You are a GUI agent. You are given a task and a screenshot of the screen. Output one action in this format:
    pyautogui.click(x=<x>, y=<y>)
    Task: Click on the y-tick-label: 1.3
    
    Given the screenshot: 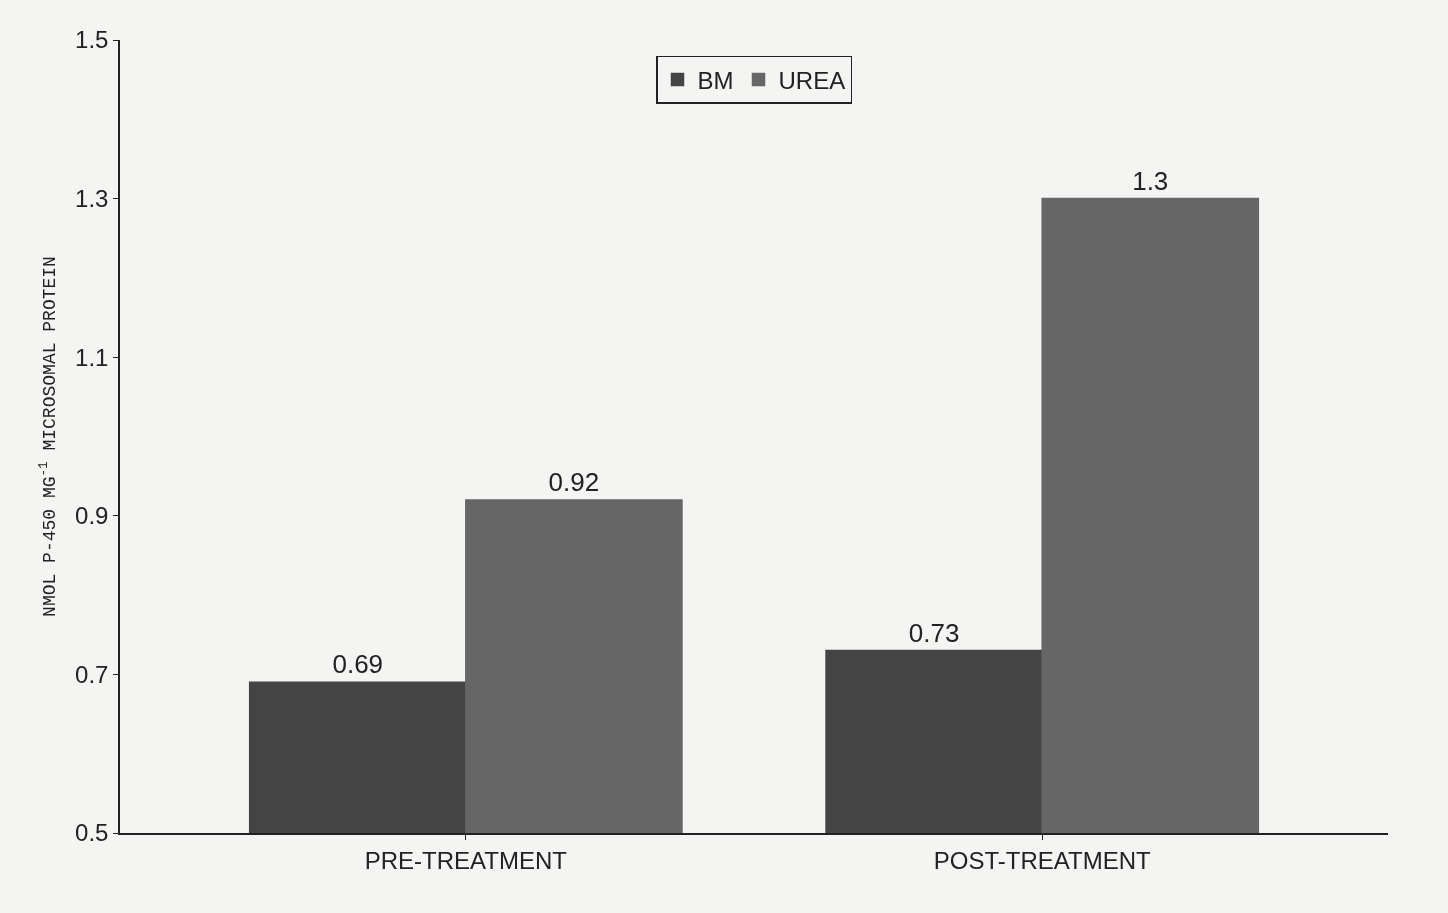 What is the action you would take?
    pyautogui.click(x=92, y=198)
    